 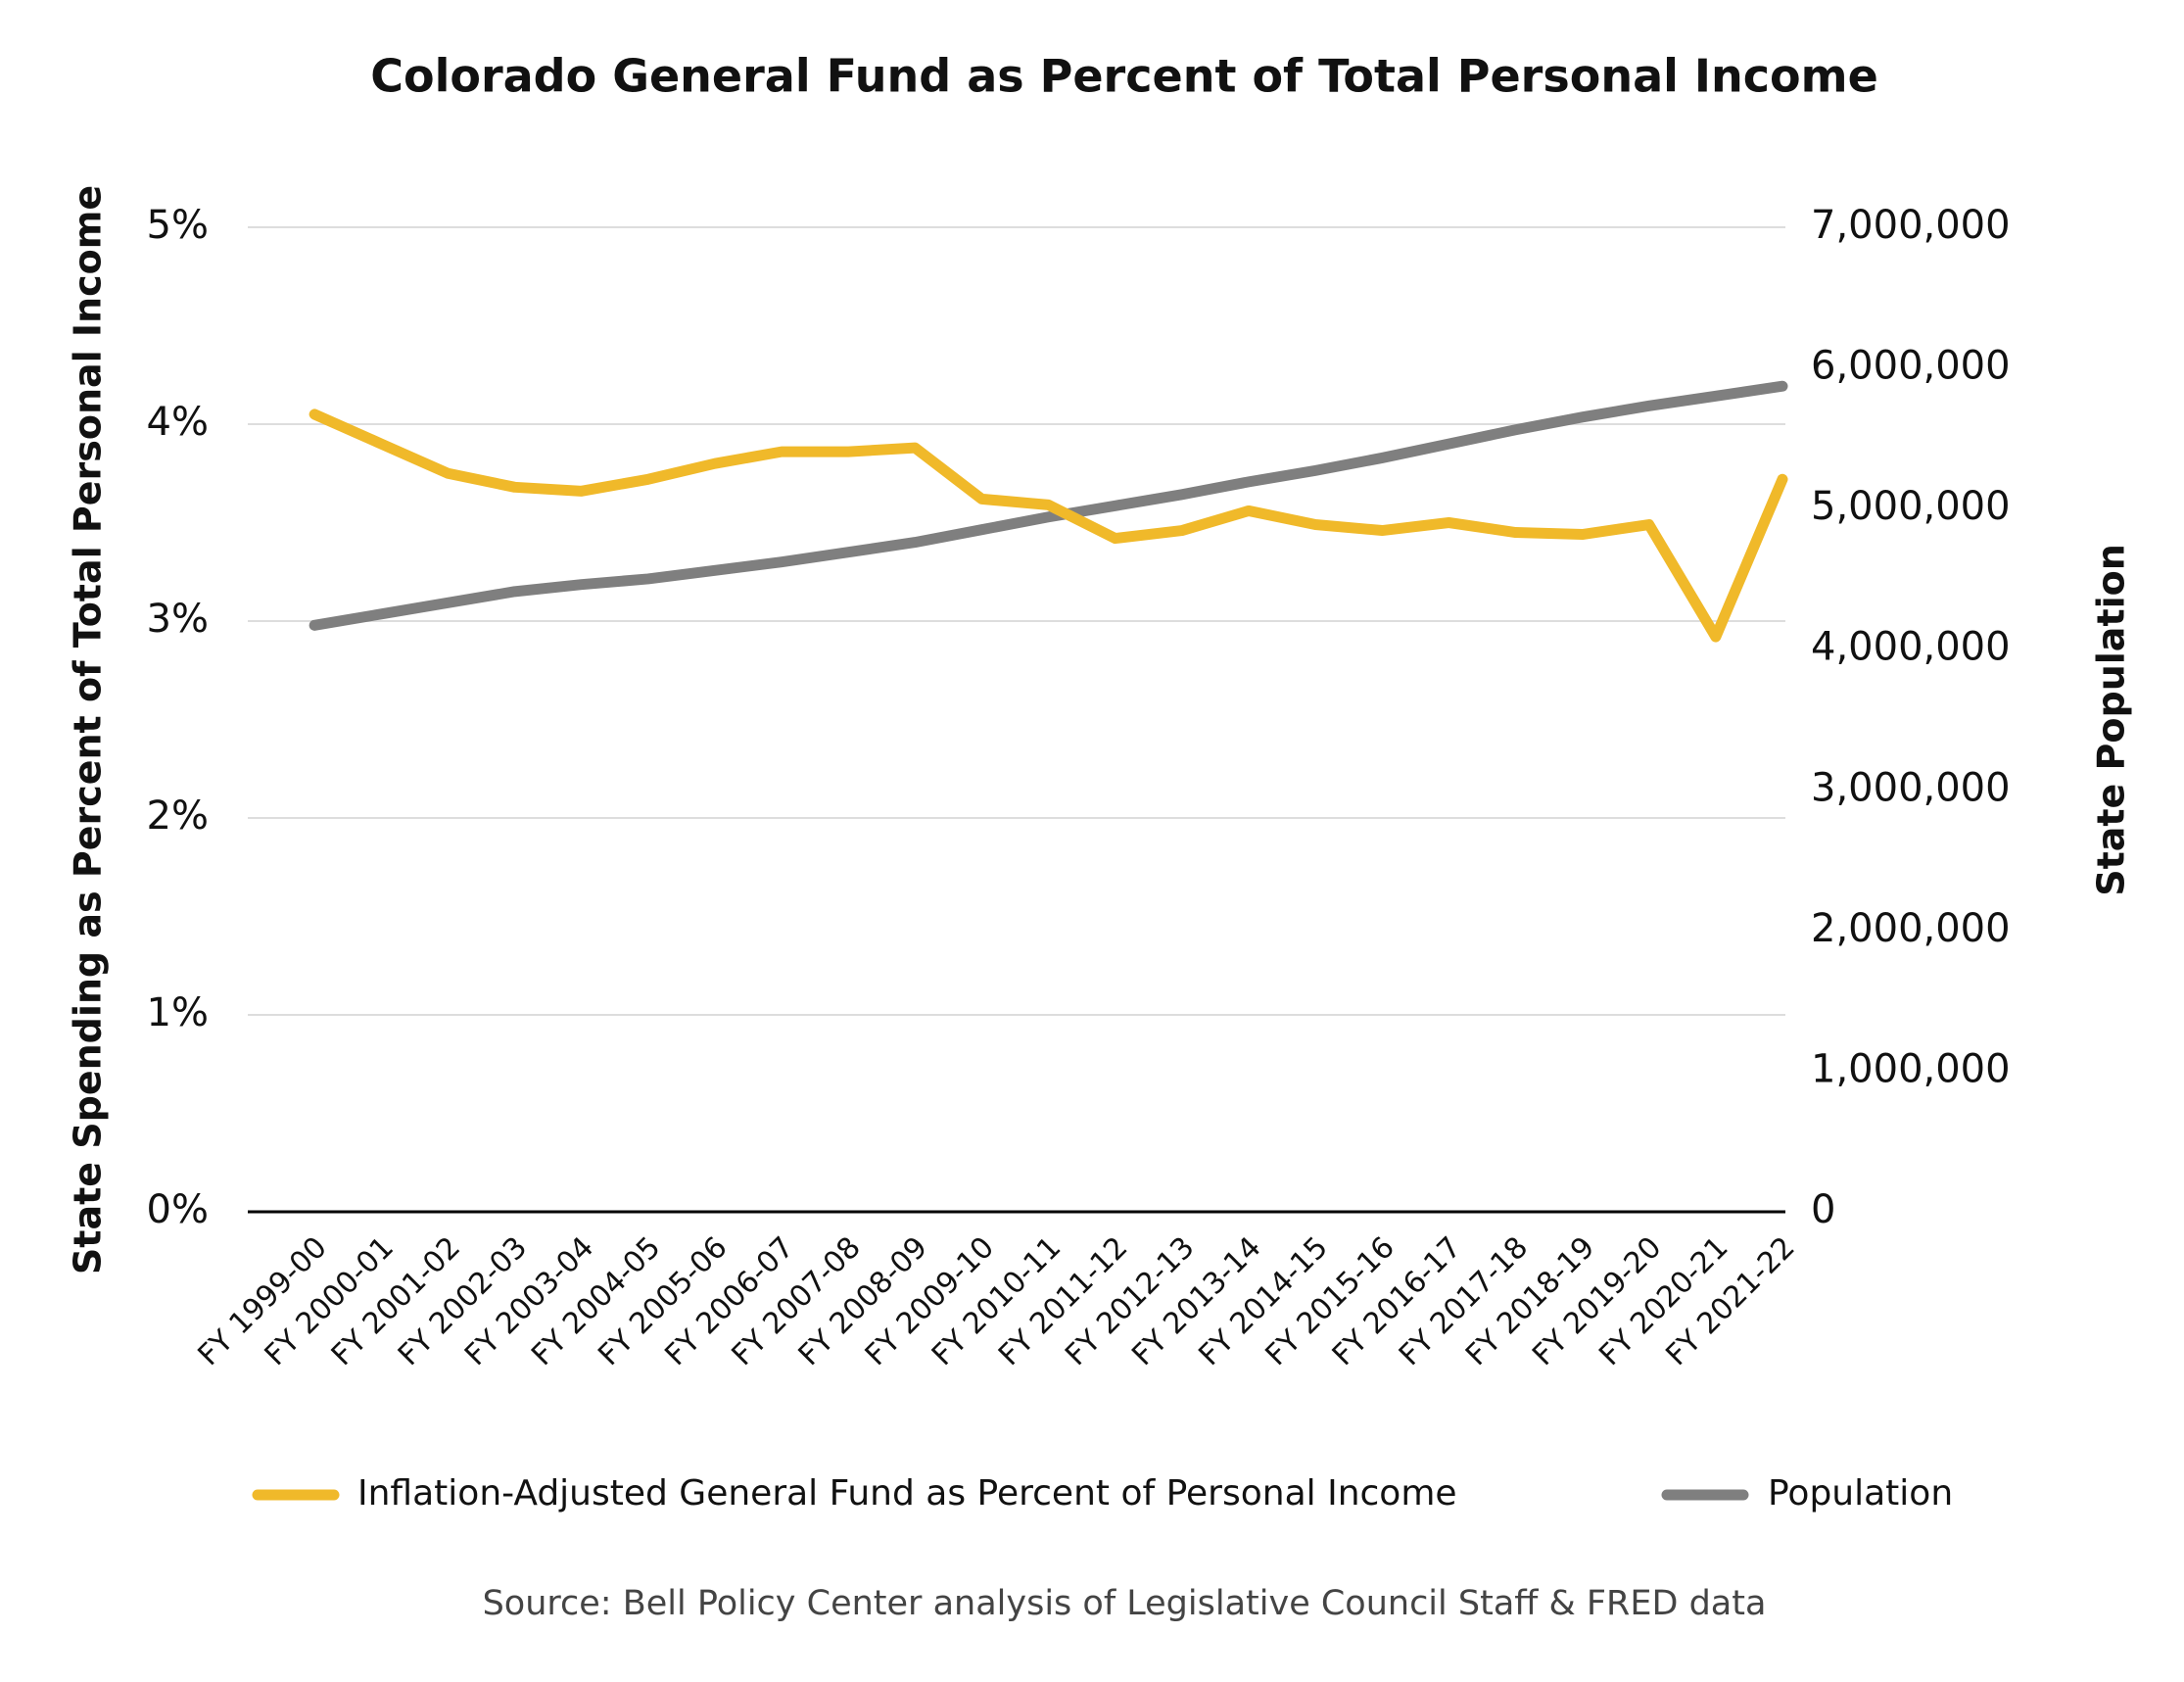 I want to click on y2-tick-label: 5,000,000, so click(x=1911, y=507).